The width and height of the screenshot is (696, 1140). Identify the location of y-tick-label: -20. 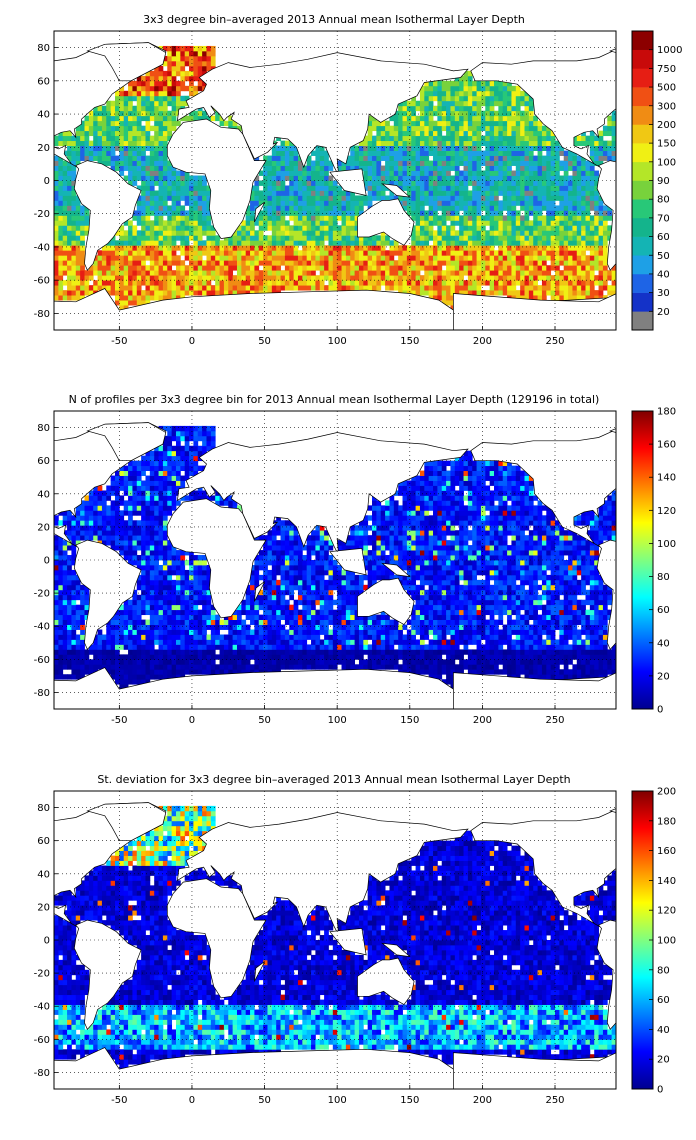
(42, 214).